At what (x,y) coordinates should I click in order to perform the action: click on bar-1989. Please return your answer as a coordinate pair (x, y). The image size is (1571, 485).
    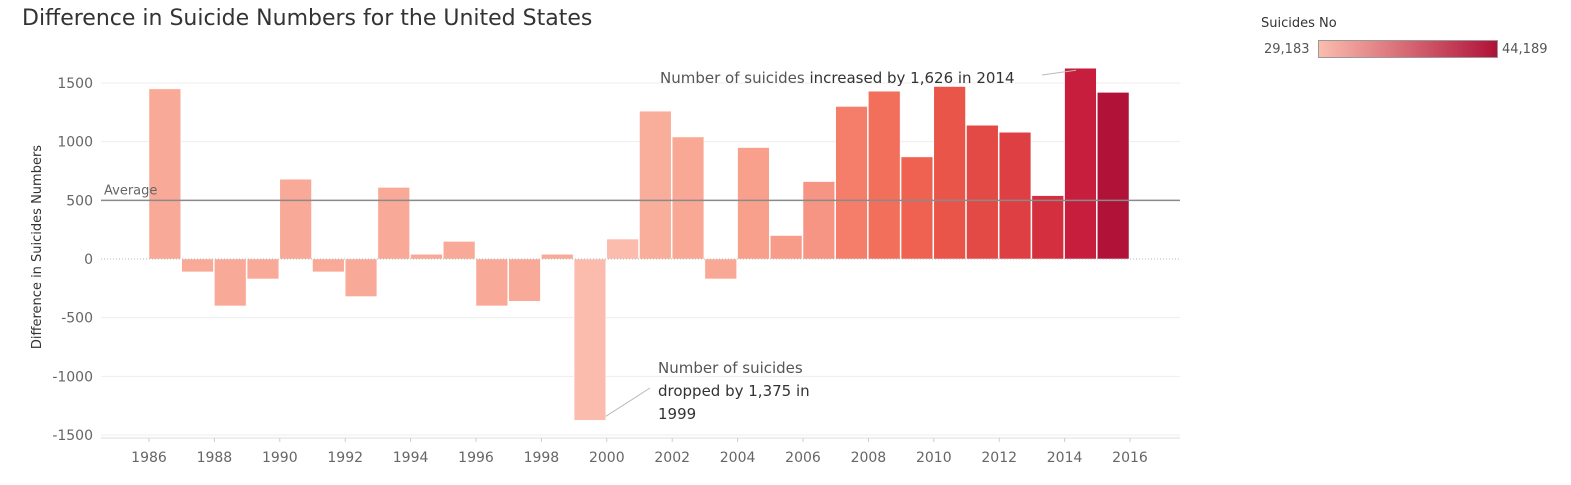
    Looking at the image, I should click on (263, 269).